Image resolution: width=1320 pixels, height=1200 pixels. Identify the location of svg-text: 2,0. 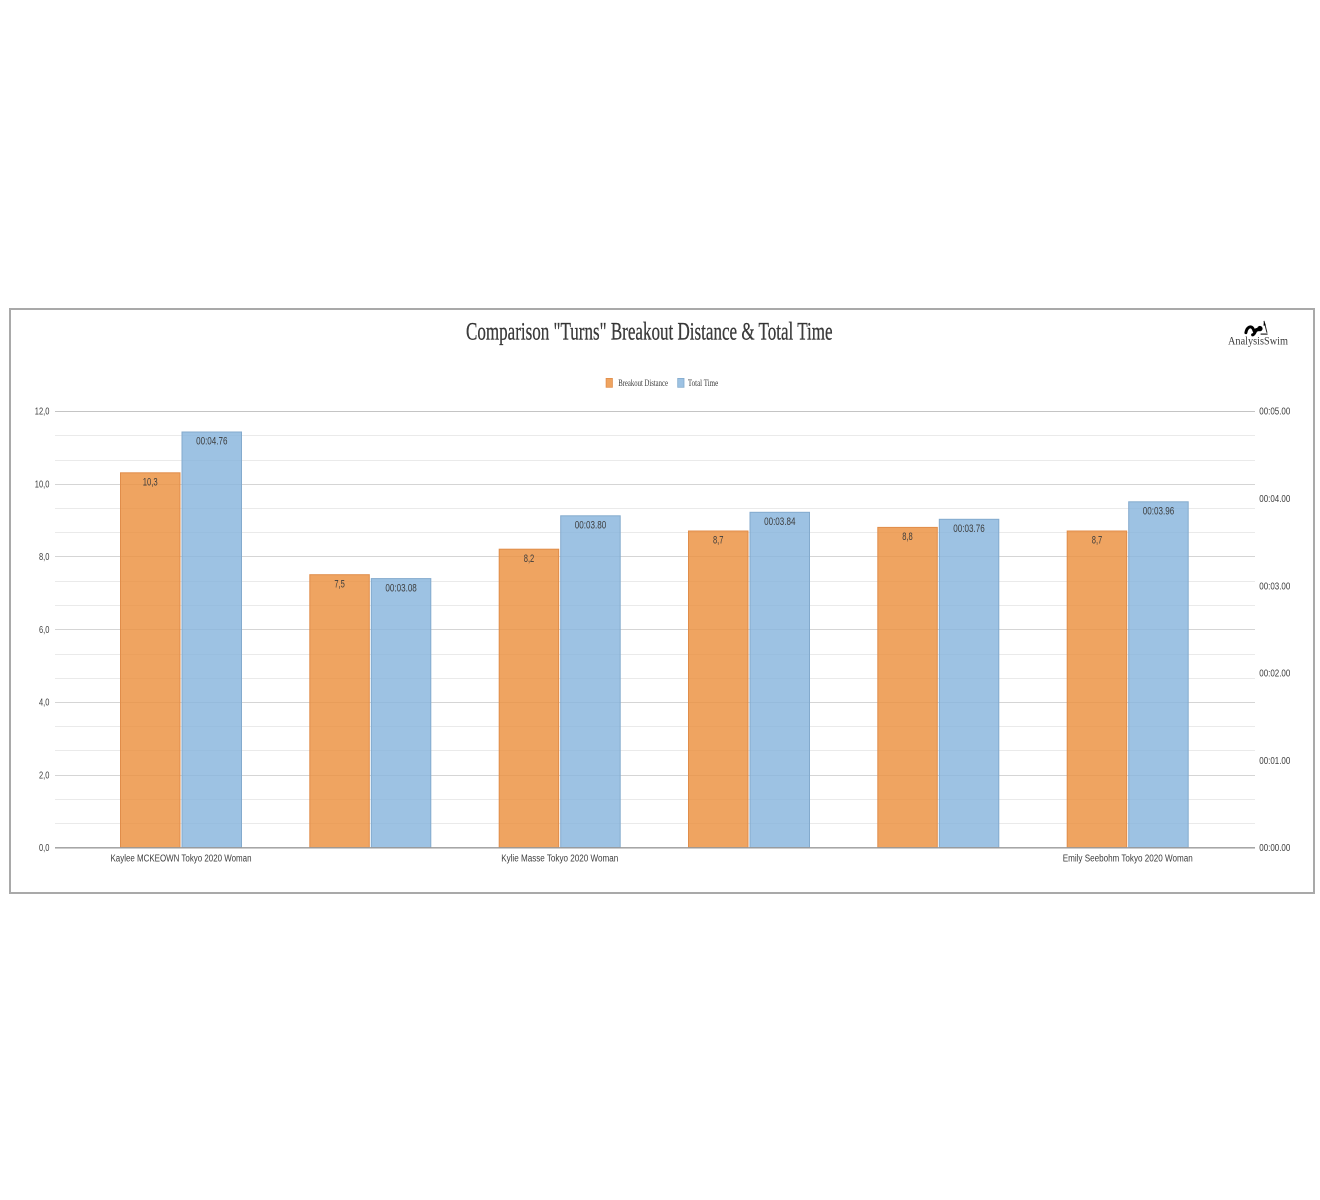
(44, 776).